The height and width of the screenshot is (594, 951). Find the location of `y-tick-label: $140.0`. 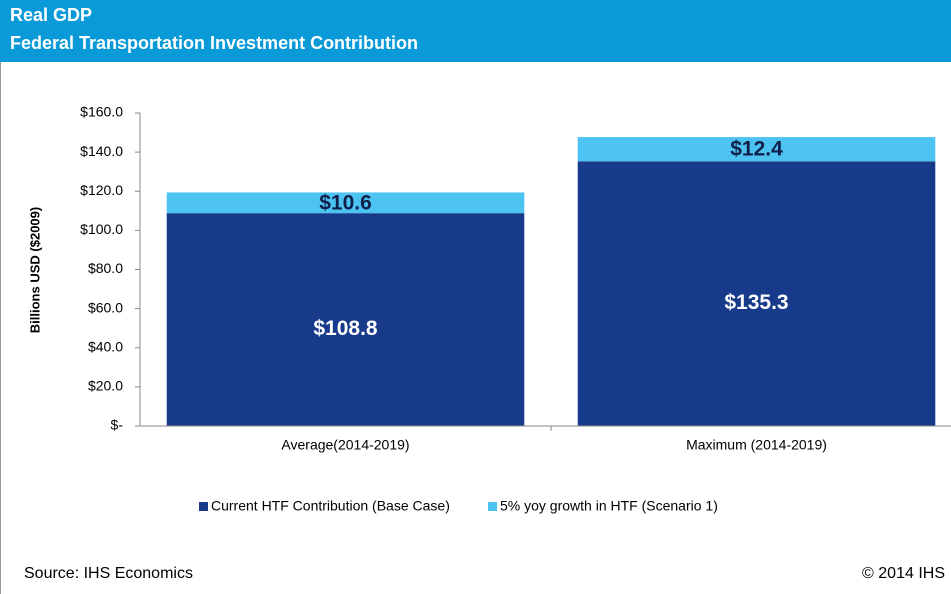

y-tick-label: $140.0 is located at coordinates (101, 151).